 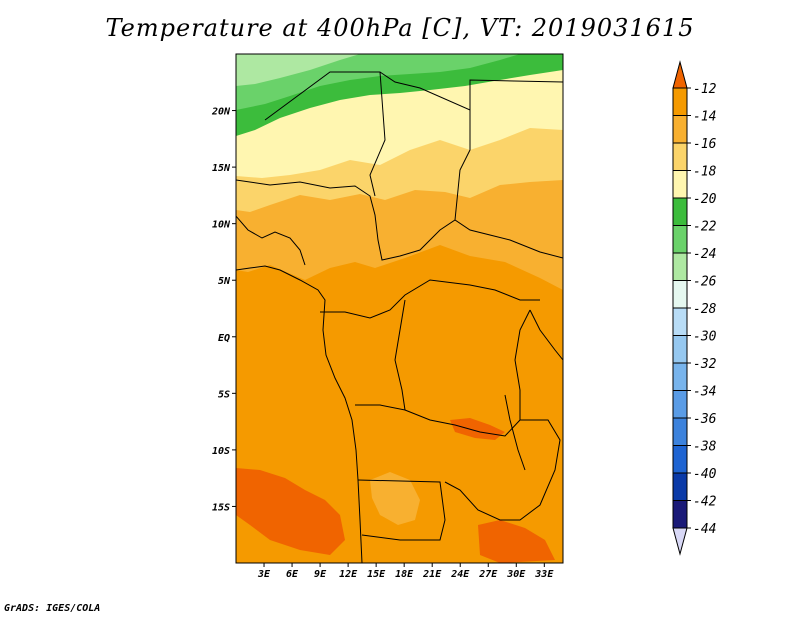 I want to click on y-tick-label: 15N, so click(x=221, y=168).